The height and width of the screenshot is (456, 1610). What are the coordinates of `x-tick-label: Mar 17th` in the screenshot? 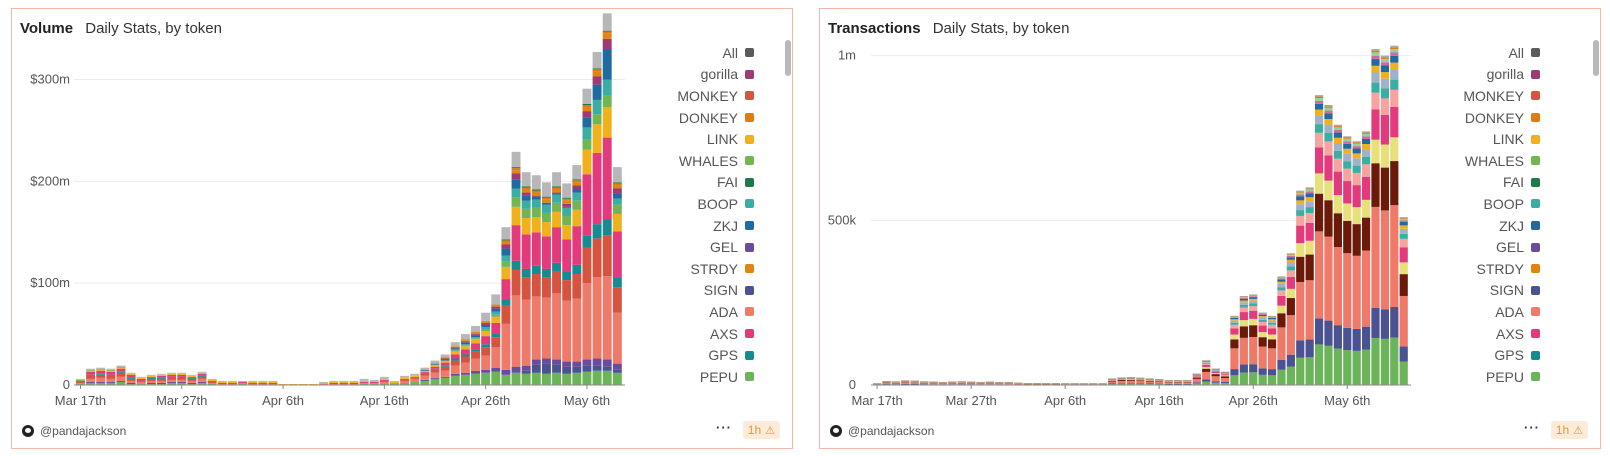 It's located at (876, 400).